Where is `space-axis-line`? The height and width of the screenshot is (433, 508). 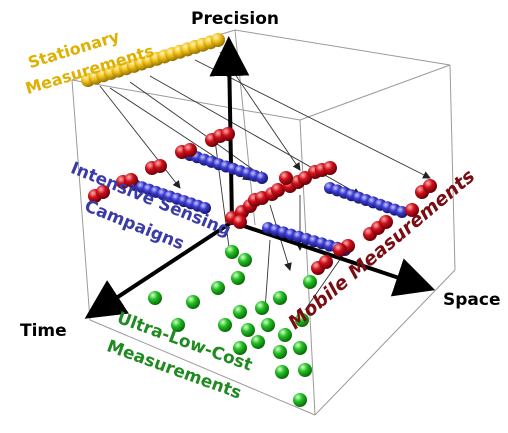 space-axis-line is located at coordinates (333, 258).